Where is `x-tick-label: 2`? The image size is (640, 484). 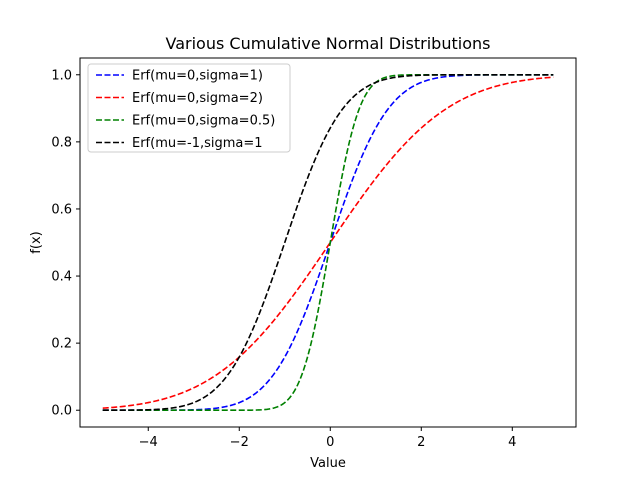
x-tick-label: 2 is located at coordinates (421, 442).